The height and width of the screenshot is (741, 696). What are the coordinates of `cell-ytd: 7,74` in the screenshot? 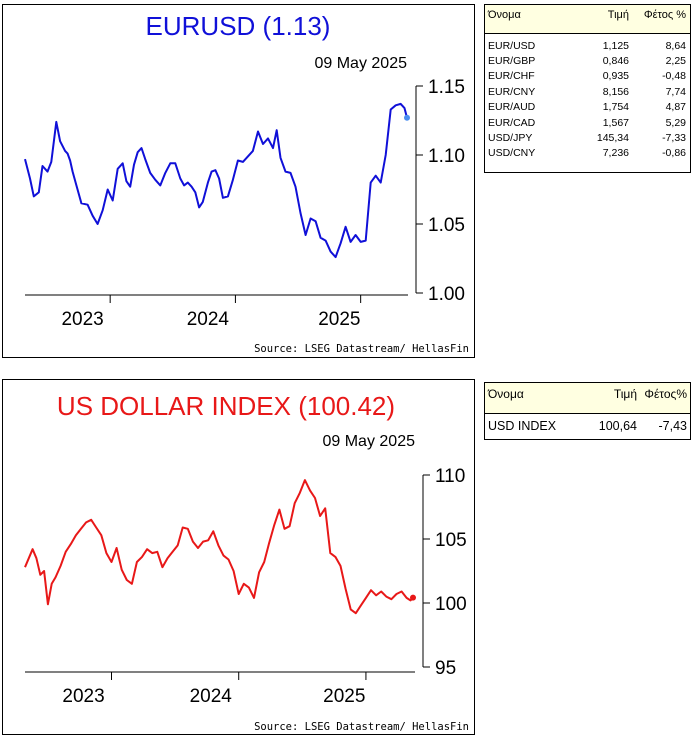 It's located at (675, 91).